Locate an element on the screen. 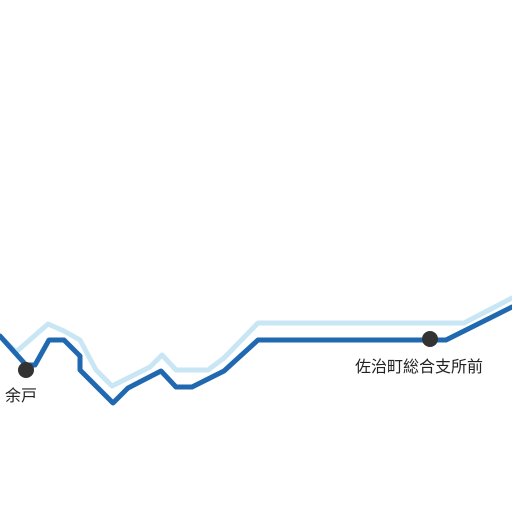 The width and height of the screenshot is (512, 512). stop-label-yodo: 余戸 is located at coordinates (21, 395).